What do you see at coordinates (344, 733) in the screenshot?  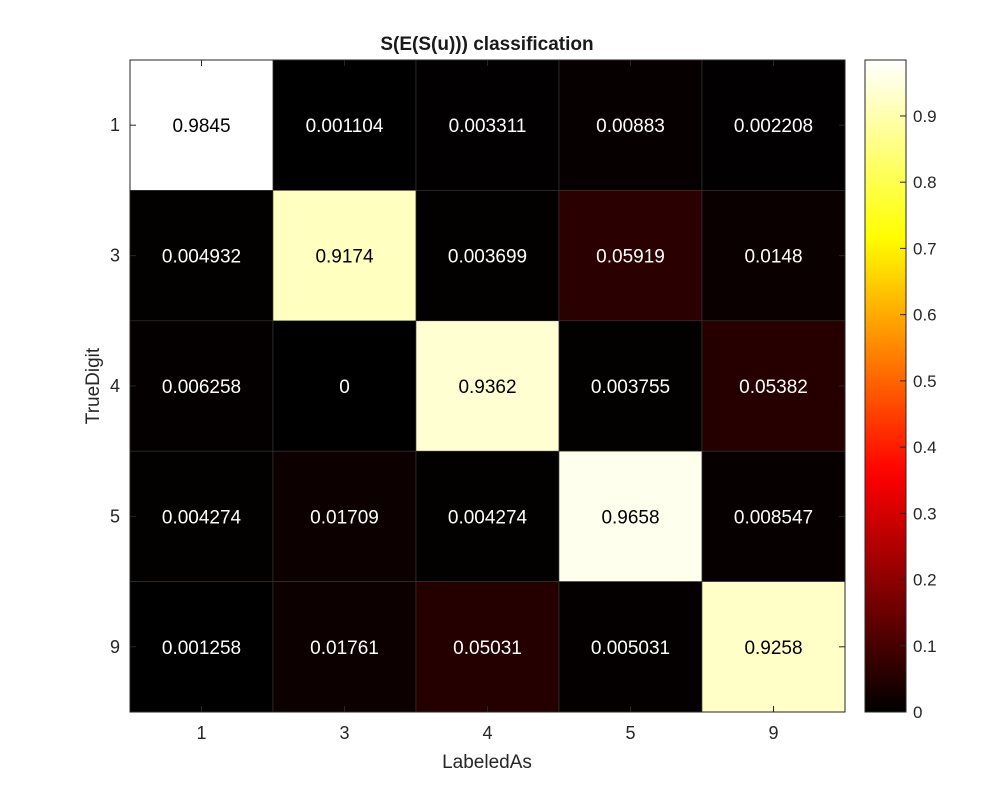 I see `x-tick-label: 3` at bounding box center [344, 733].